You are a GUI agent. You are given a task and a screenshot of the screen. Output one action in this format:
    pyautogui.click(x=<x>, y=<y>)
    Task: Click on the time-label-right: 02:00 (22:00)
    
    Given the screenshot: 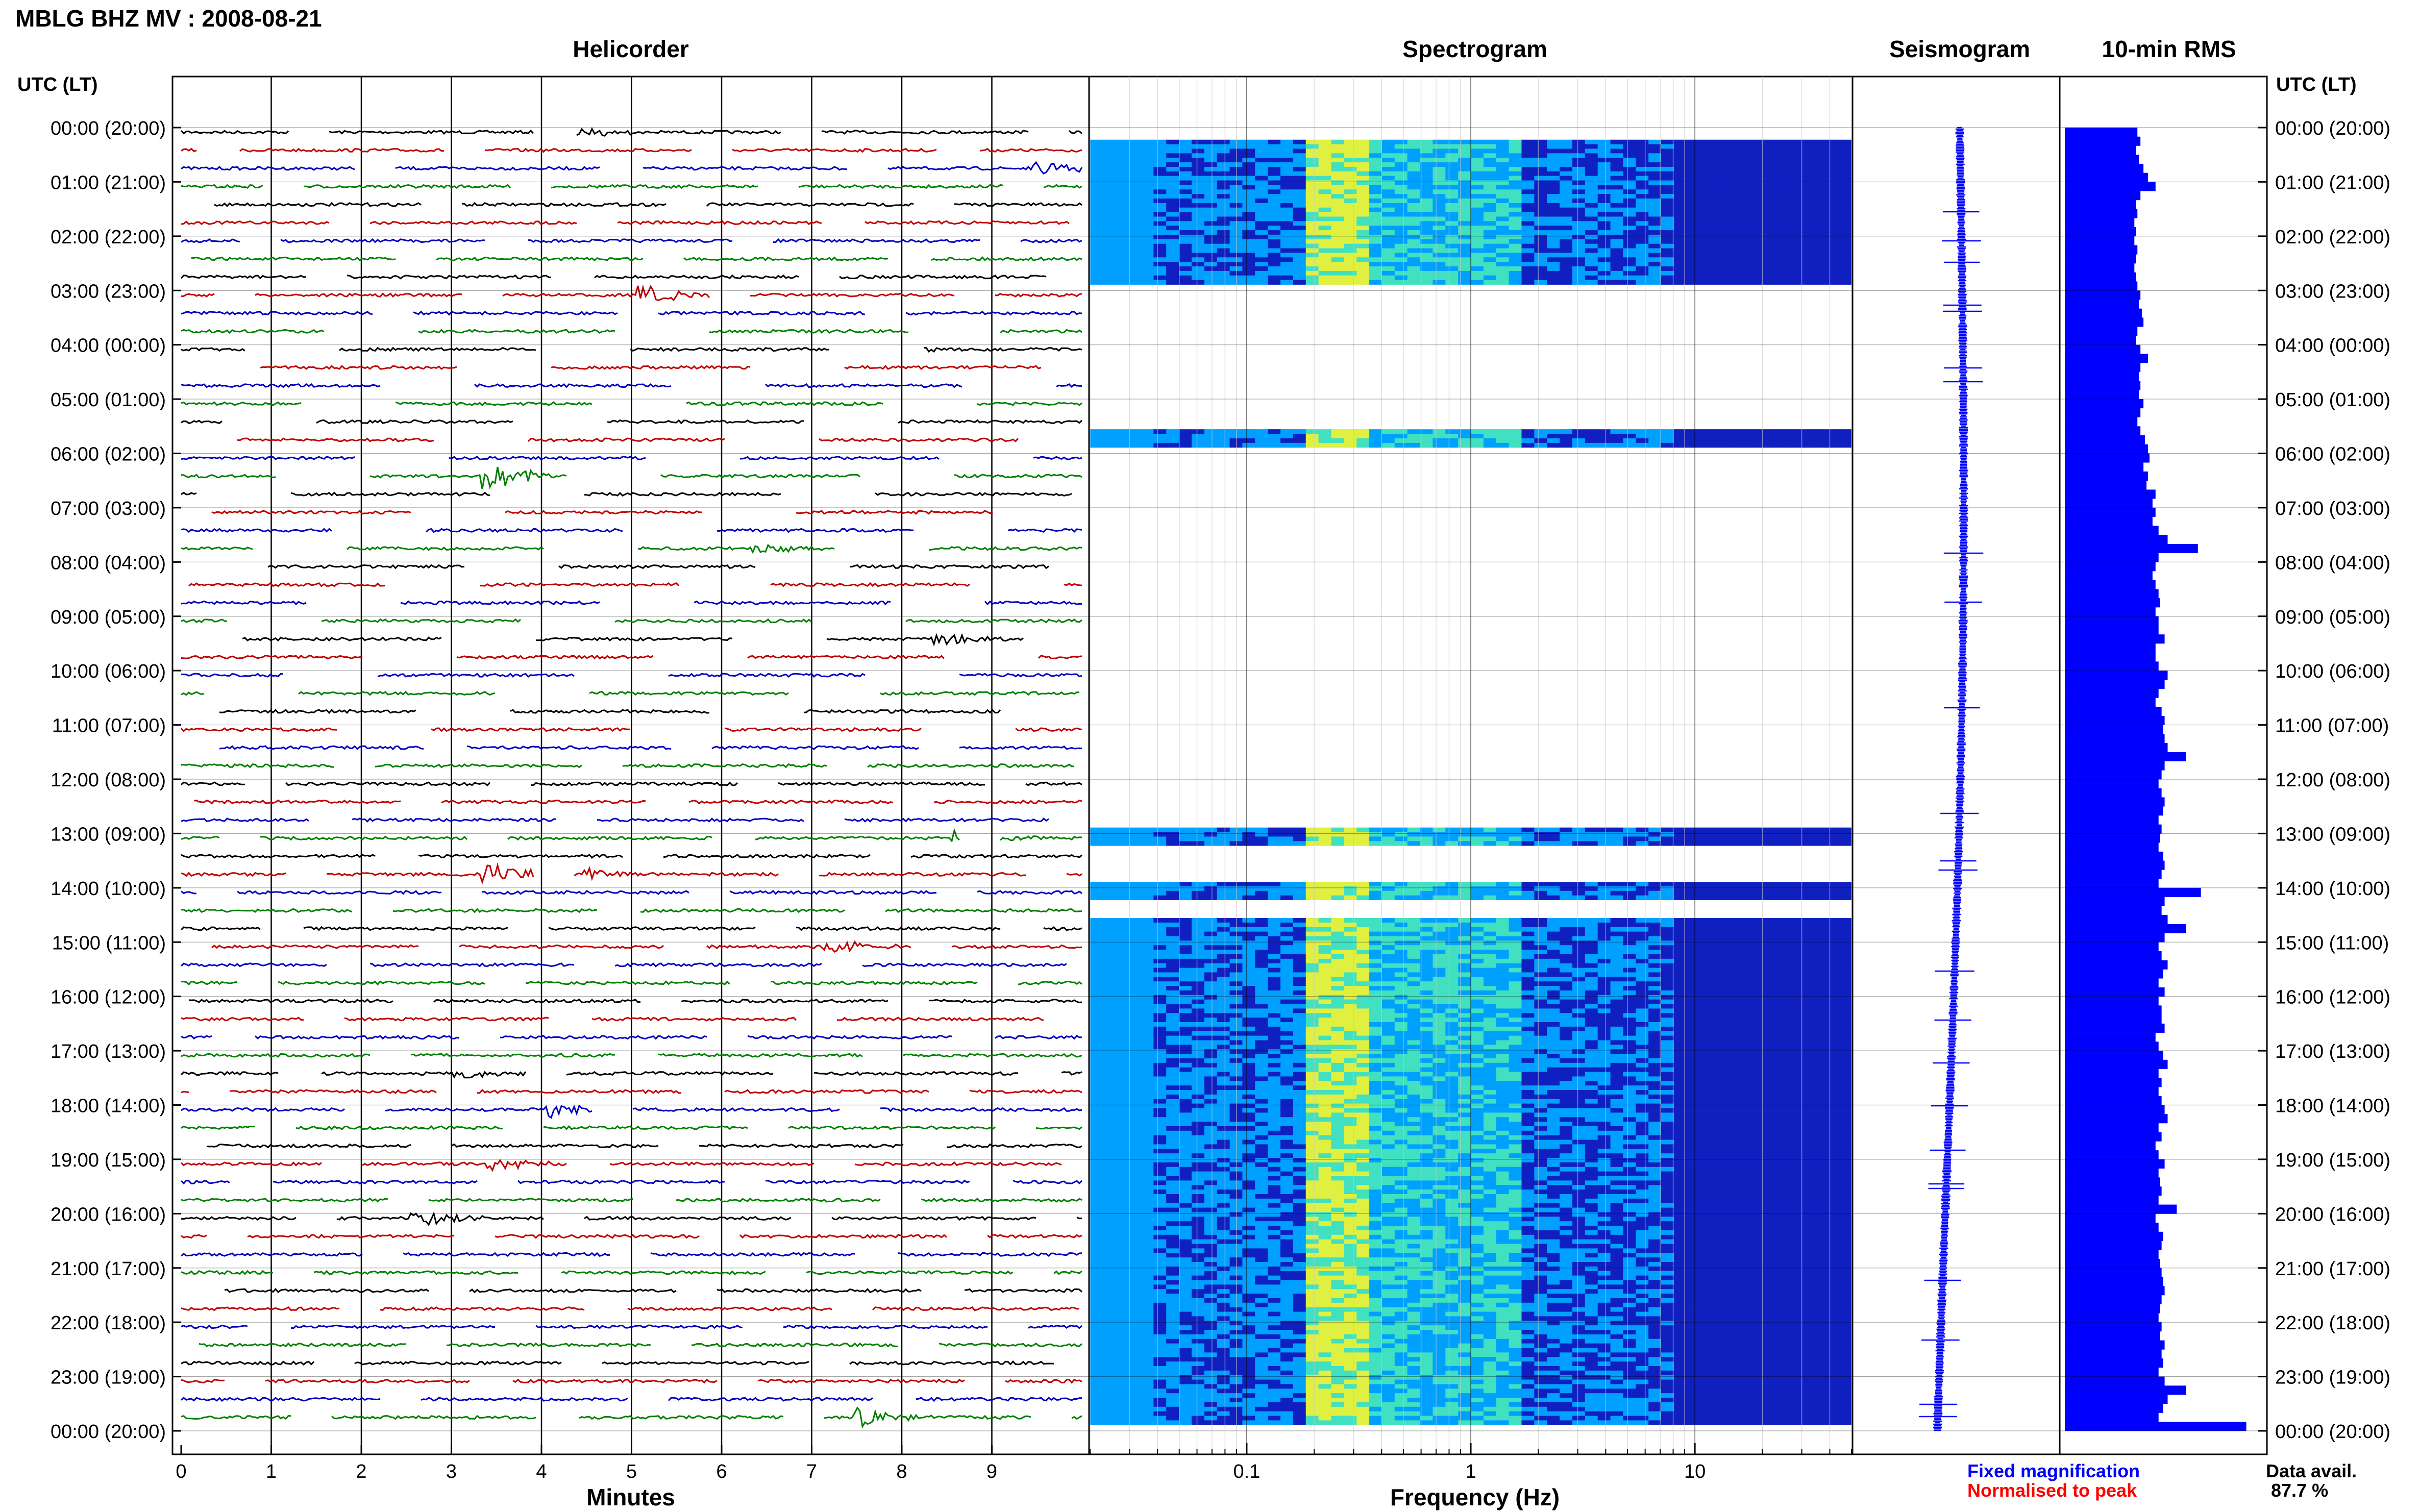 What is the action you would take?
    pyautogui.click(x=2332, y=237)
    